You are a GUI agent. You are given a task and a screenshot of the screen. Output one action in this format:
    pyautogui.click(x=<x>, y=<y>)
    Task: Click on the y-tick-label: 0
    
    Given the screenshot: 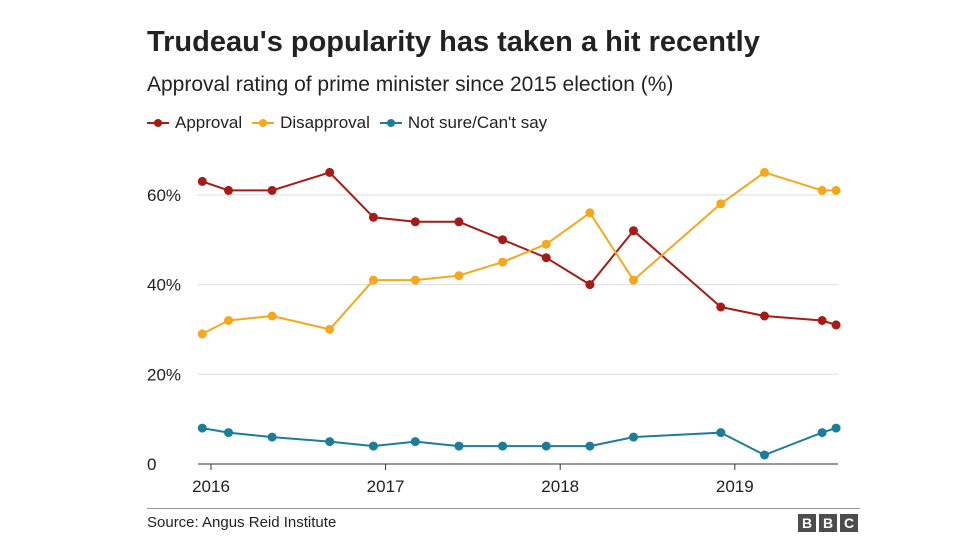 What is the action you would take?
    pyautogui.click(x=151, y=464)
    